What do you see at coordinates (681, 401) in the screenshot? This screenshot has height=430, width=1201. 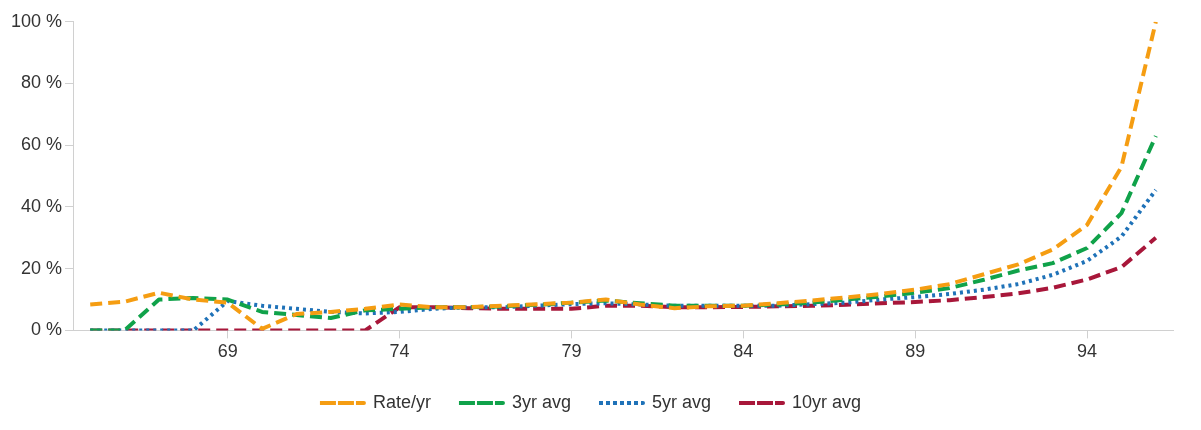 I see `legend-label: 5yr avg` at bounding box center [681, 401].